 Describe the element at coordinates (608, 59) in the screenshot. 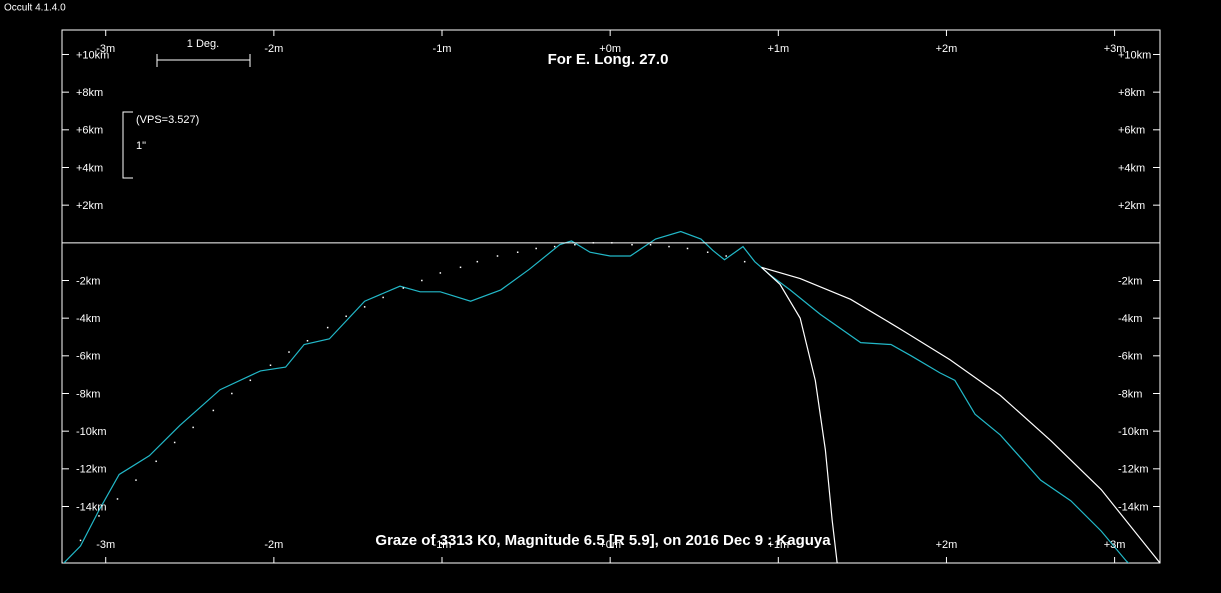

I see `chart-title: For E. Long. 27.0` at that location.